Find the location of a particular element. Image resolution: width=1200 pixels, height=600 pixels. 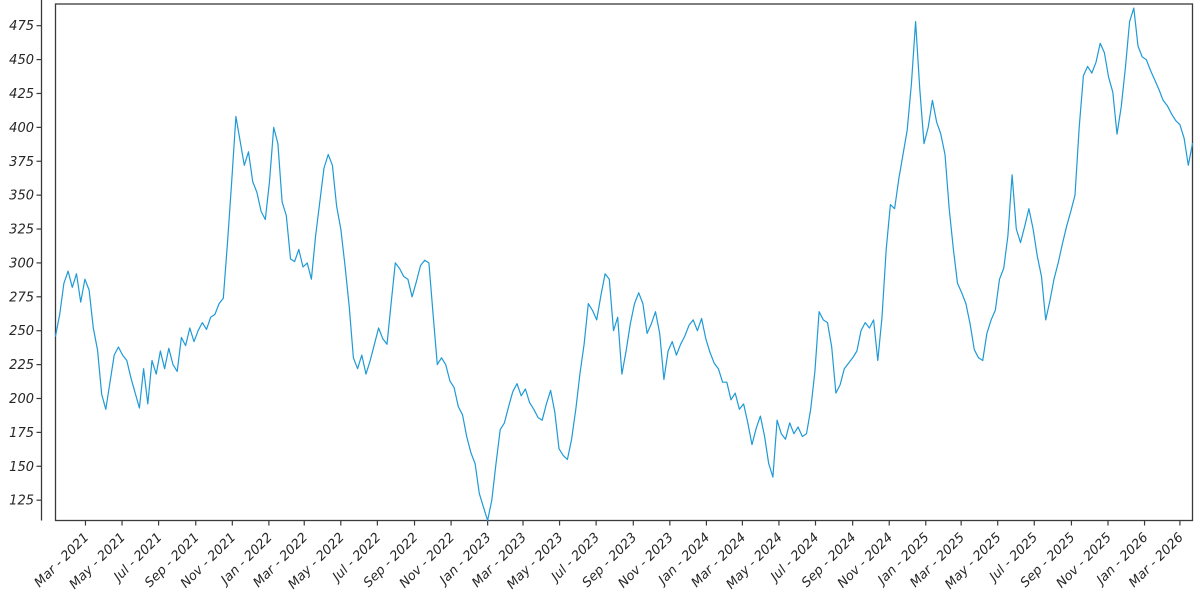

y-tick-label: 350 is located at coordinates (21, 196).